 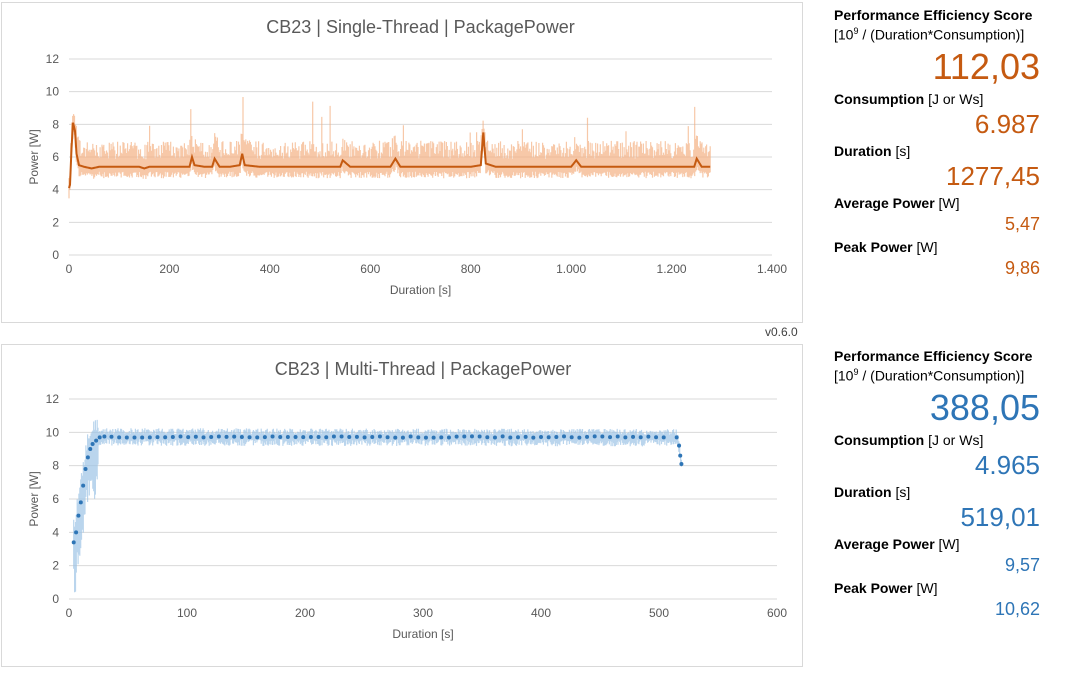 I want to click on multi-duration-value: 519,01, so click(x=1000, y=516).